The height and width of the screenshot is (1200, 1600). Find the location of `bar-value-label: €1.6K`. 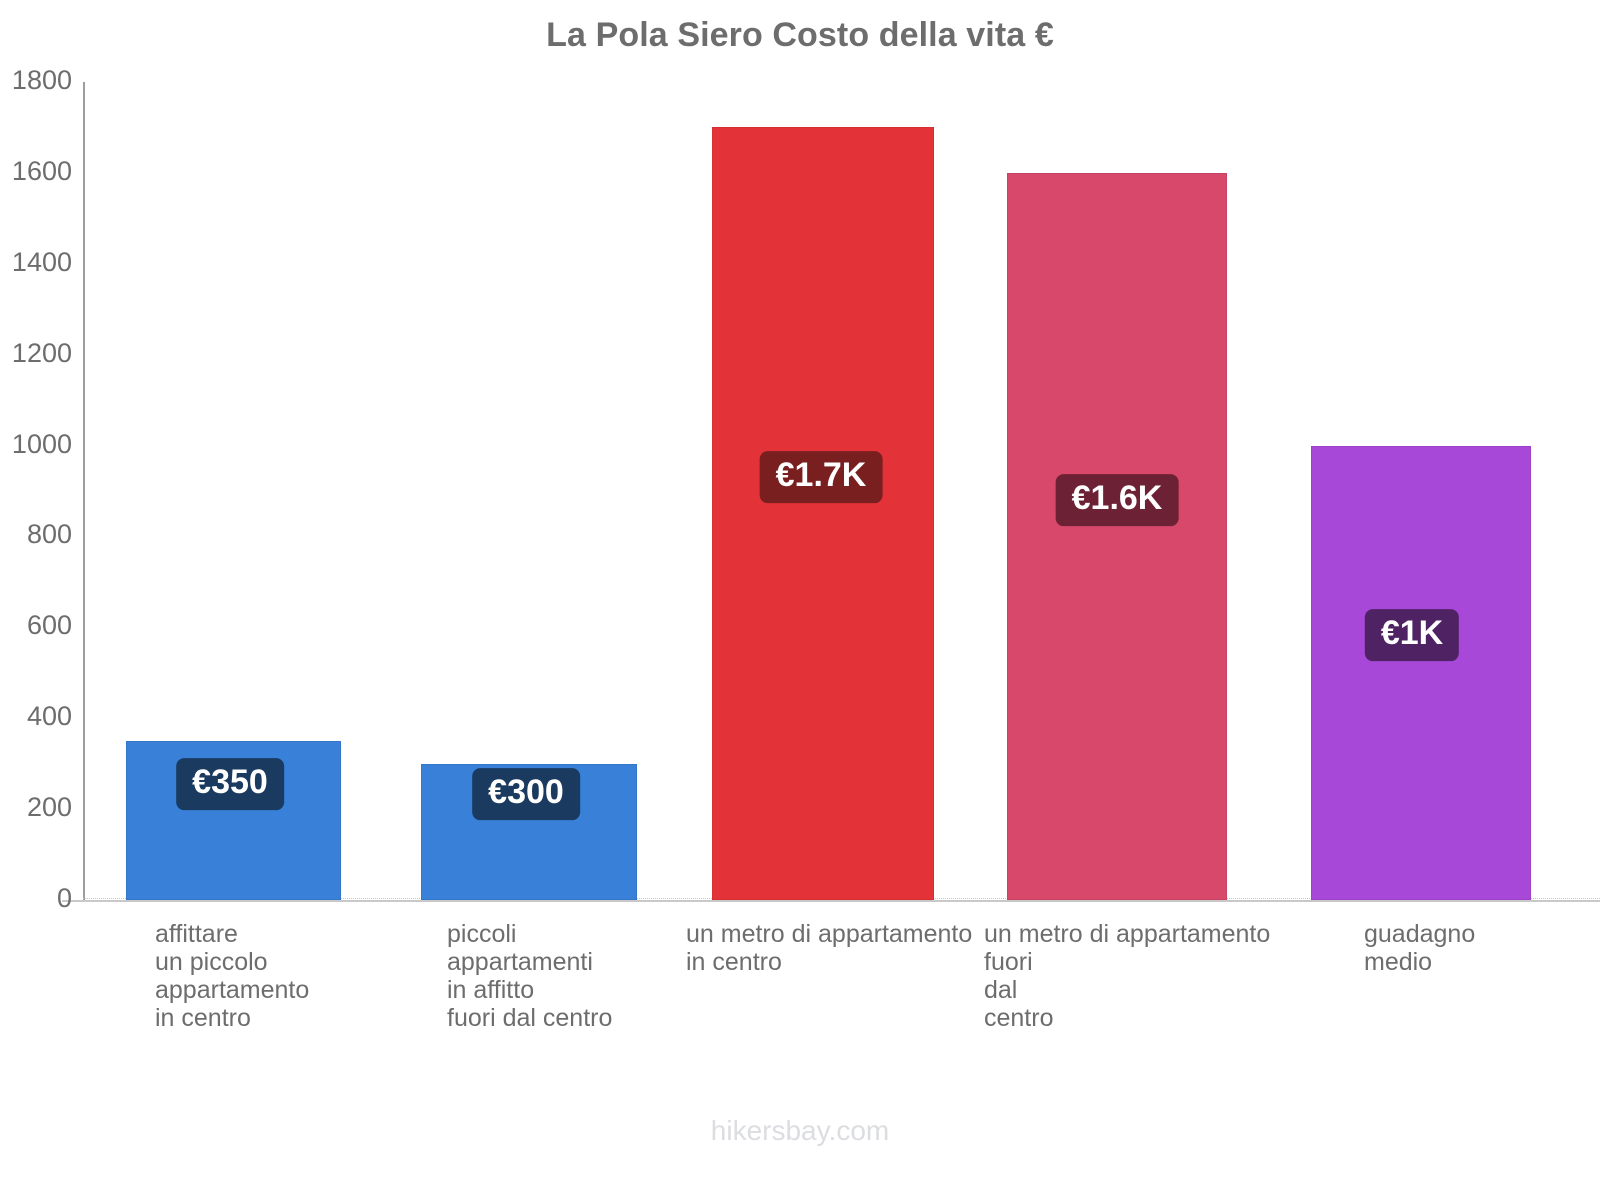

bar-value-label: €1.6K is located at coordinates (1117, 500).